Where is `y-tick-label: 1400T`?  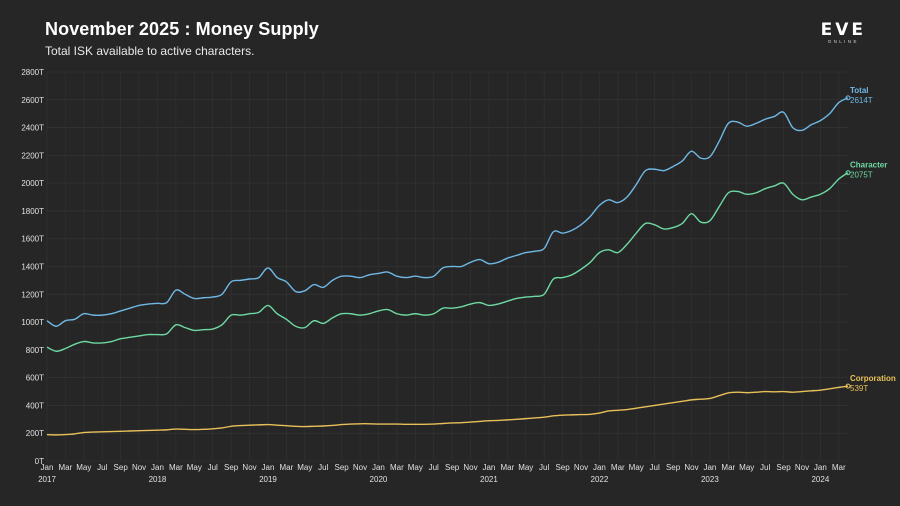 y-tick-label: 1400T is located at coordinates (32, 267).